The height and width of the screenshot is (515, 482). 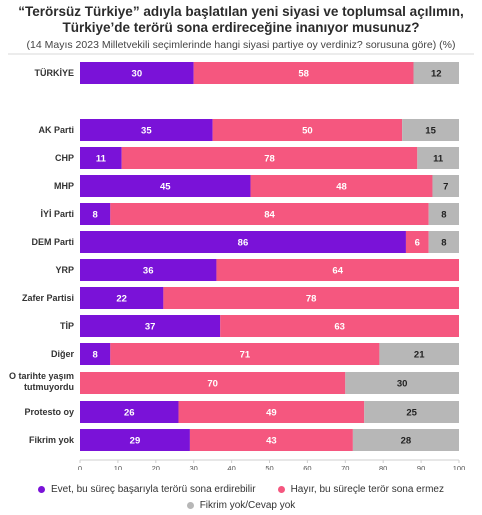 I want to click on bar-value-label: 35, so click(x=146, y=131).